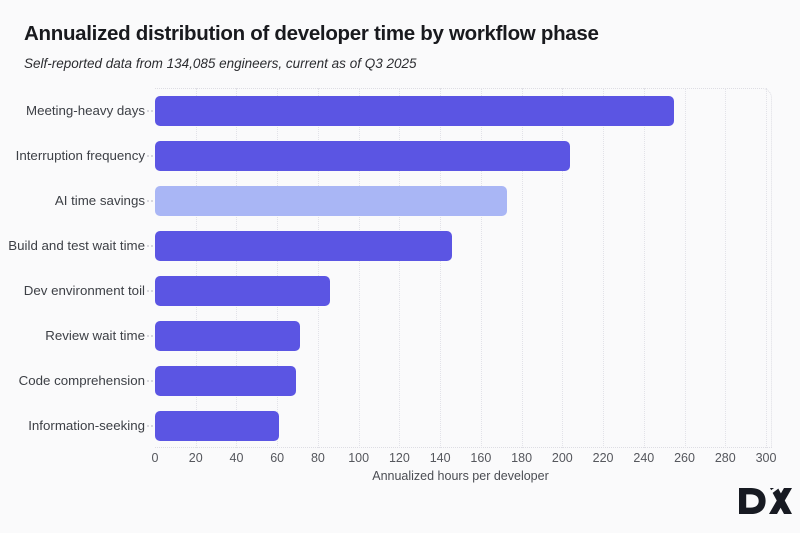 Image resolution: width=800 pixels, height=533 pixels. I want to click on x-tick-label: 260, so click(684, 458).